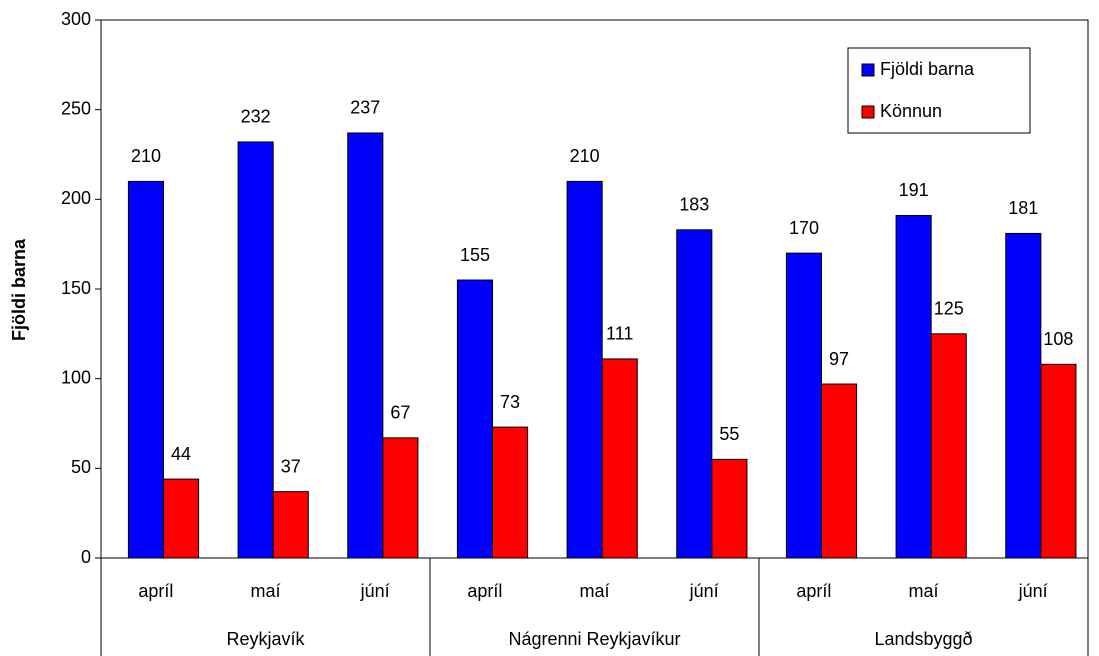 This screenshot has width=1099, height=656. Describe the element at coordinates (619, 334) in the screenshot. I see `value-label: 111` at that location.